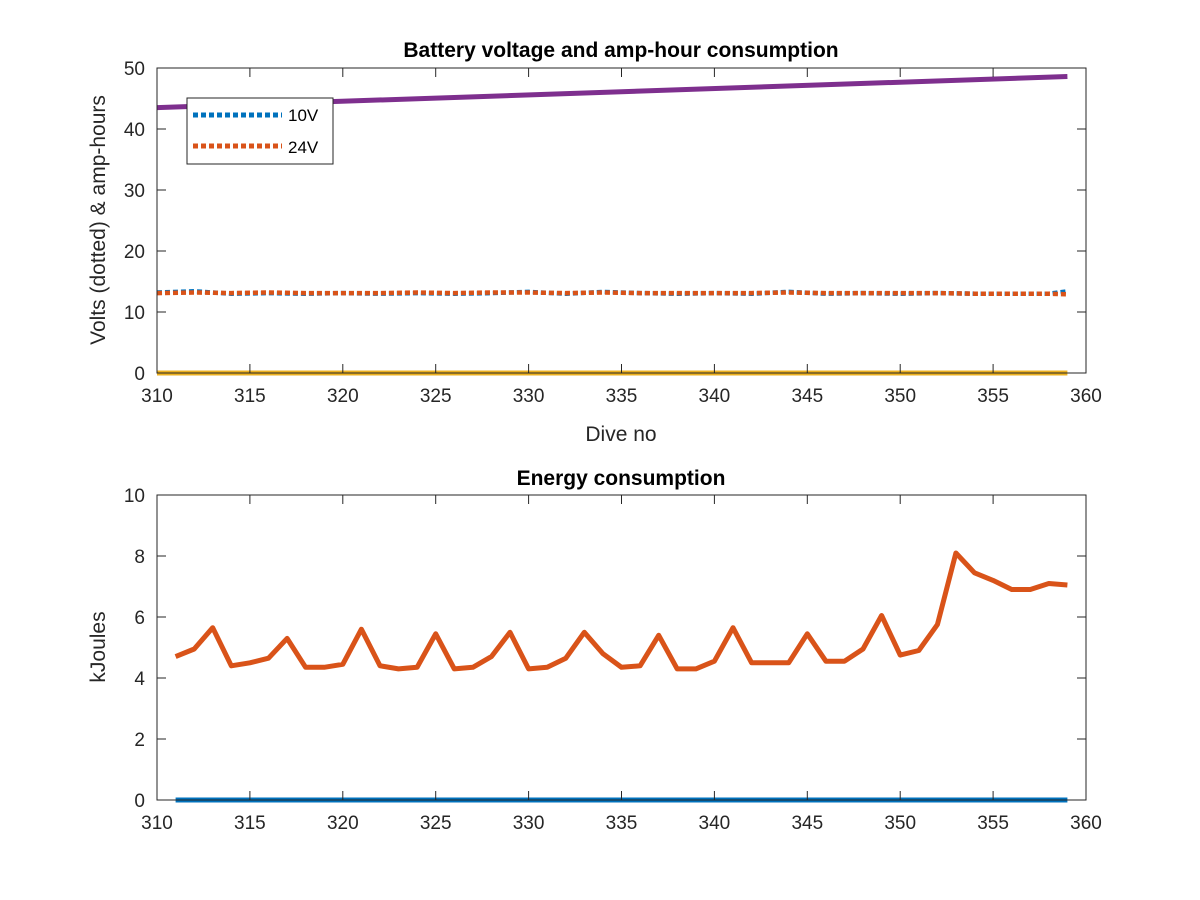 This screenshot has width=1200, height=900. I want to click on energy-chart-ytick-label: 2, so click(139, 740).